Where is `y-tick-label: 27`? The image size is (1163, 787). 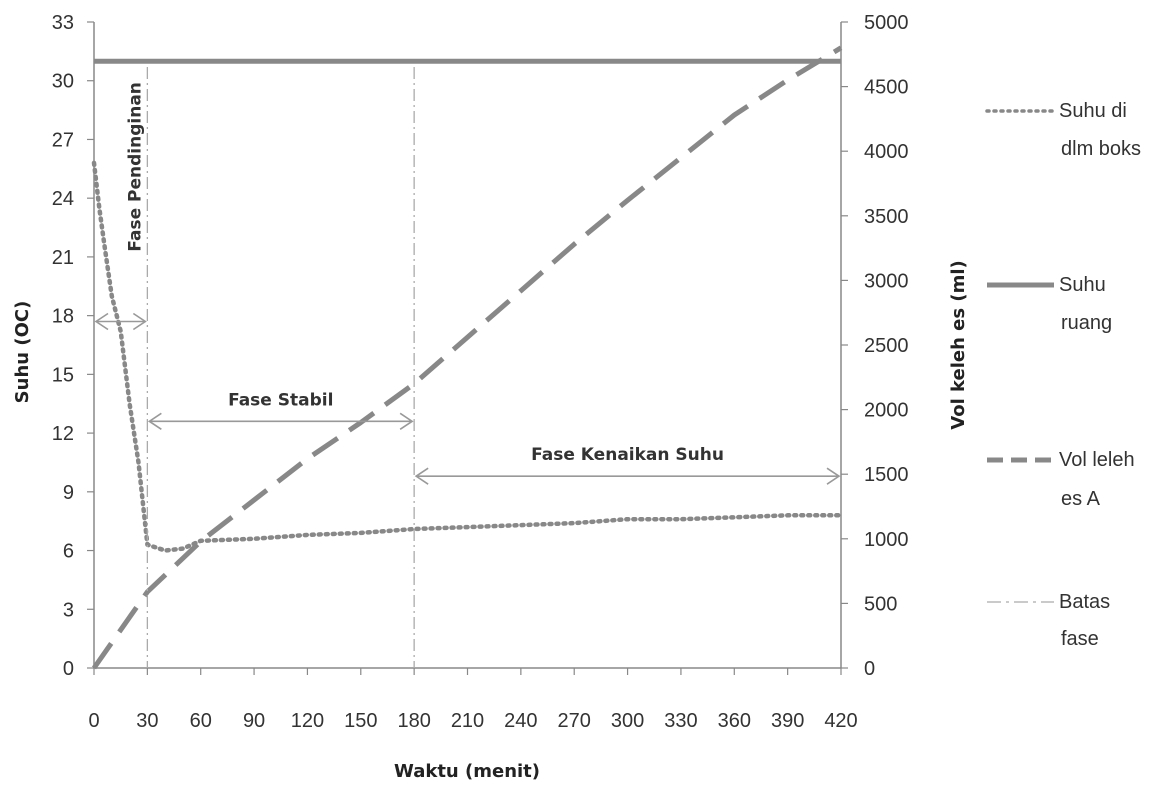 y-tick-label: 27 is located at coordinates (63, 140).